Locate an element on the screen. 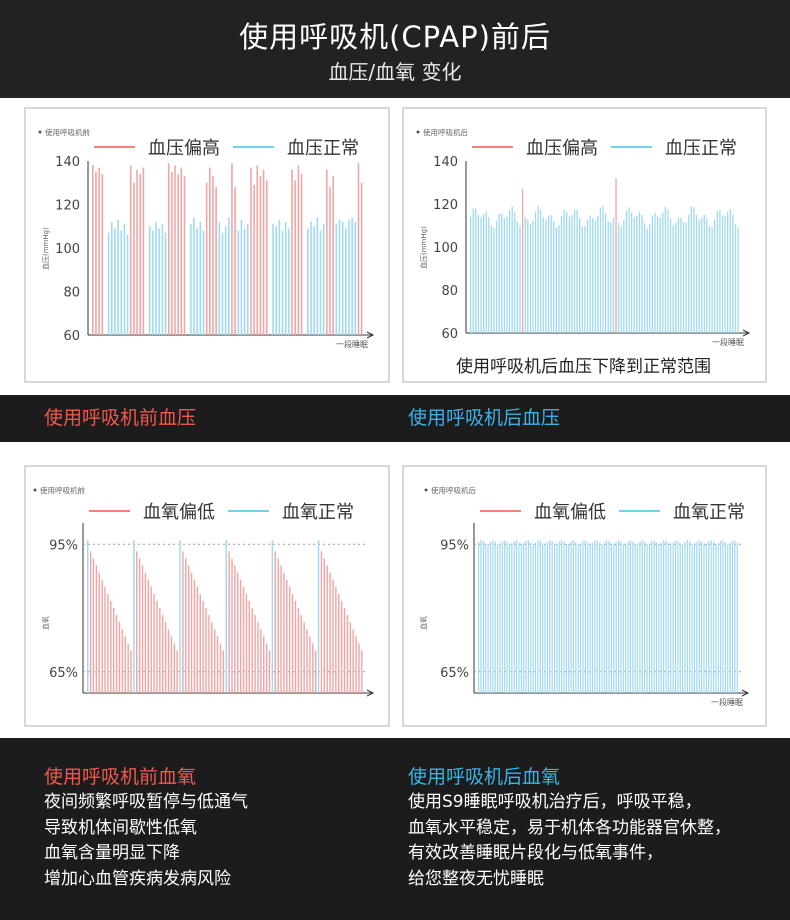  page-subtitle: 血压/血氧 变化 is located at coordinates (395, 72).